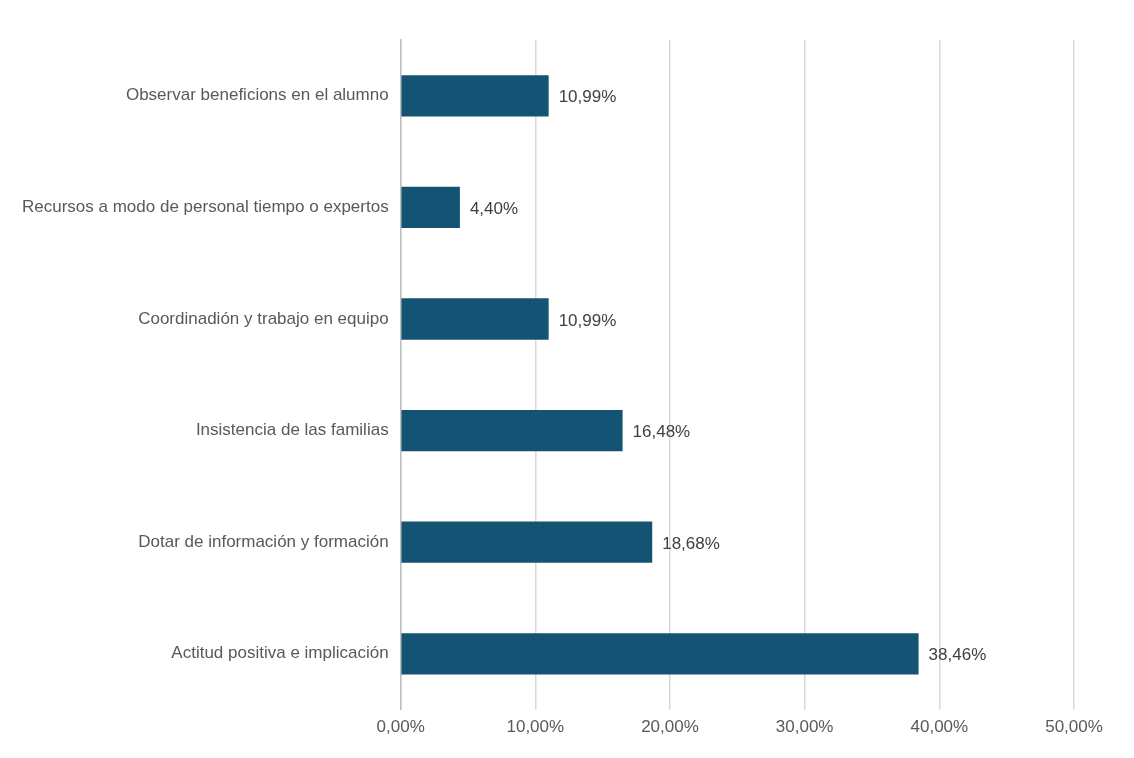 This screenshot has height=758, width=1134. What do you see at coordinates (670, 727) in the screenshot?
I see `x-tick-label: 20,00%` at bounding box center [670, 727].